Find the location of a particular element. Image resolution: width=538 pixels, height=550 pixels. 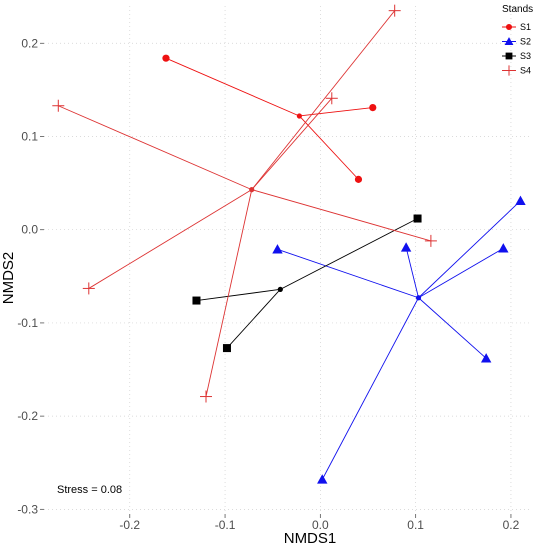

centroid-S3 is located at coordinates (280, 289).